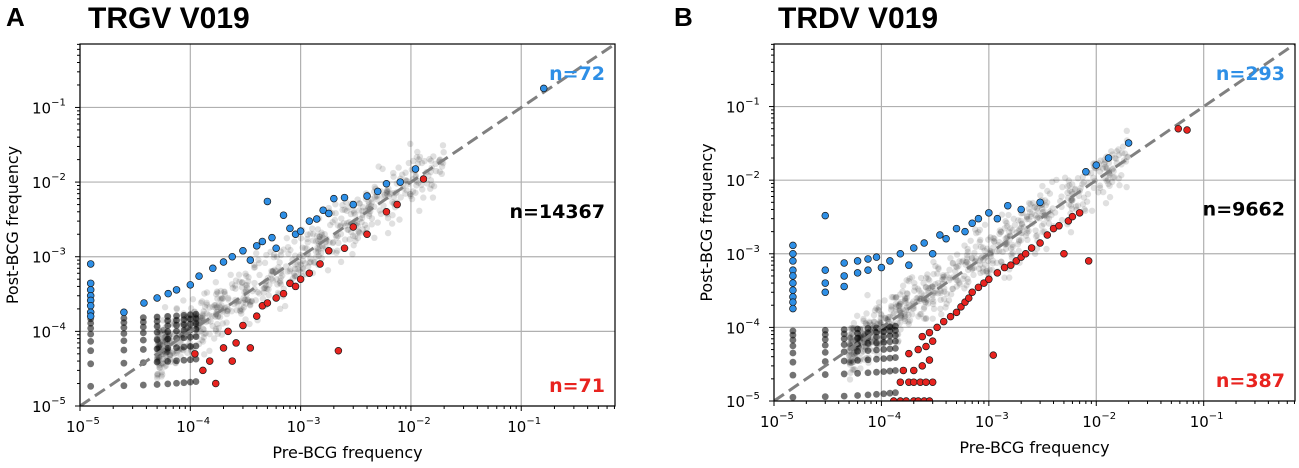 The width and height of the screenshot is (1299, 468). Describe the element at coordinates (169, 18) in the screenshot. I see `panel-title: TRGV V019` at that location.